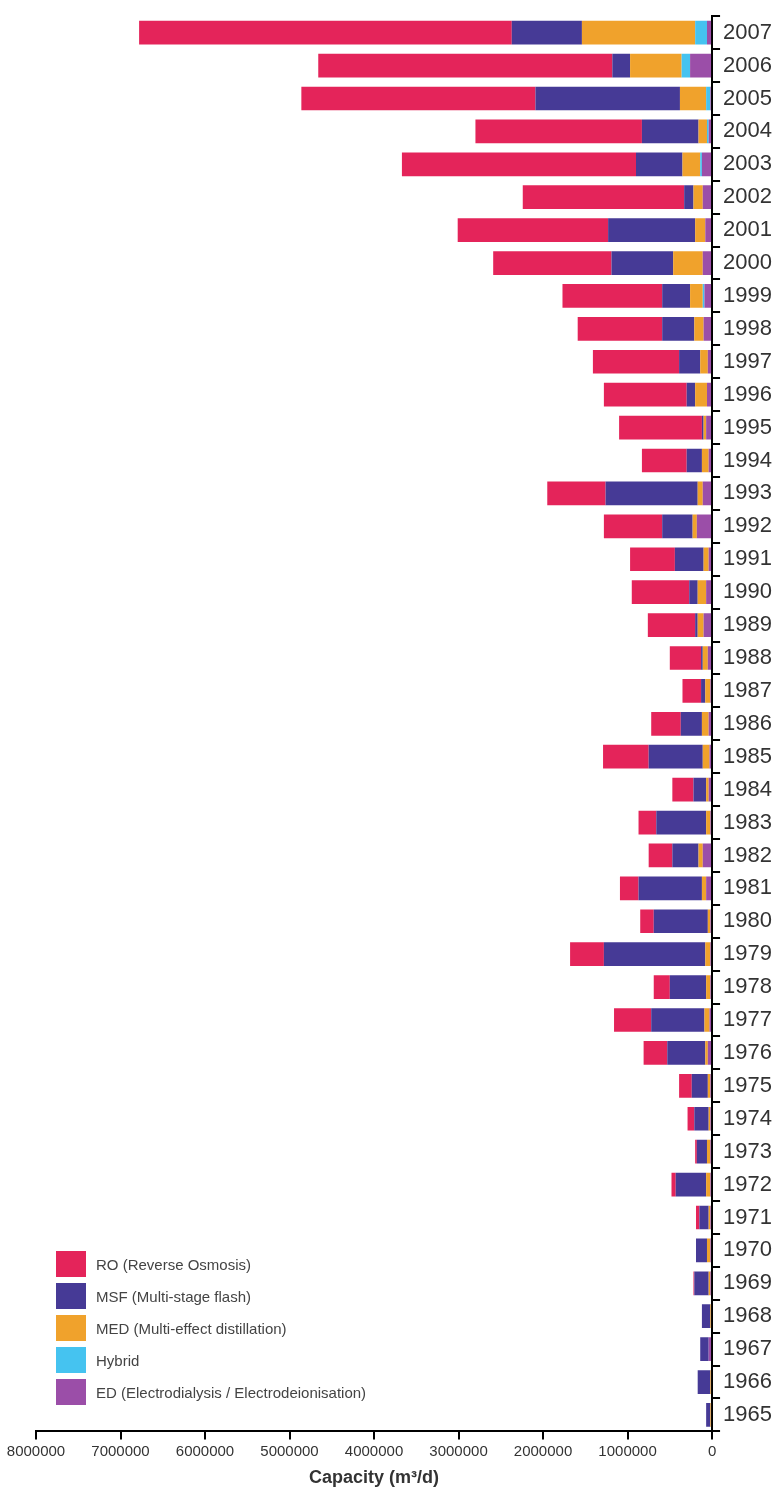 The width and height of the screenshot is (779, 1499). Describe the element at coordinates (748, 558) in the screenshot. I see `y-tick-label: 1991` at that location.